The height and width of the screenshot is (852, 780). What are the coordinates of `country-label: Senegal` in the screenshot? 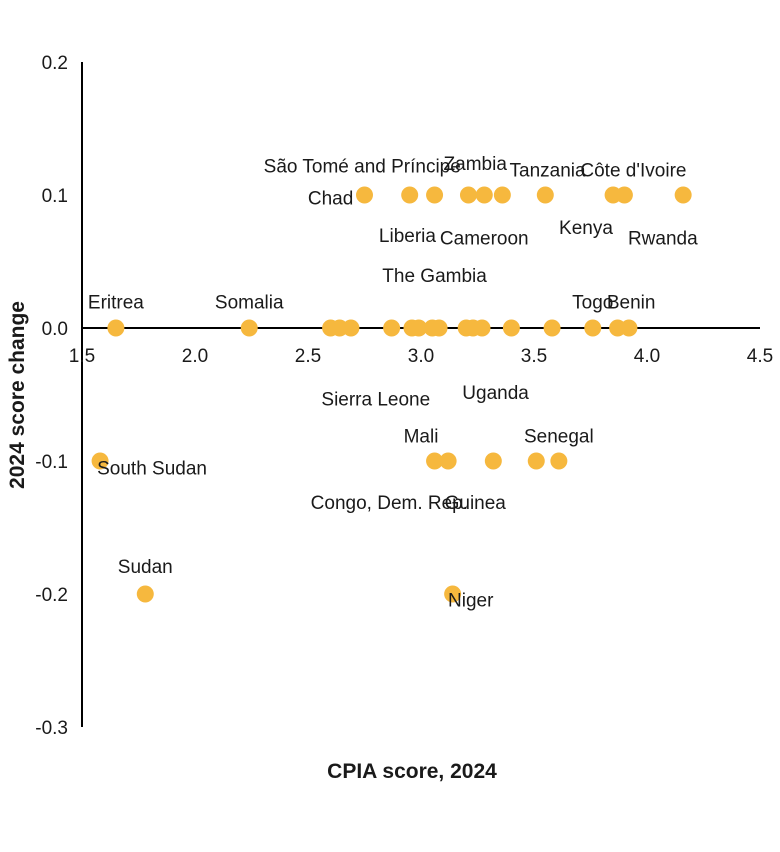 It's located at (559, 437).